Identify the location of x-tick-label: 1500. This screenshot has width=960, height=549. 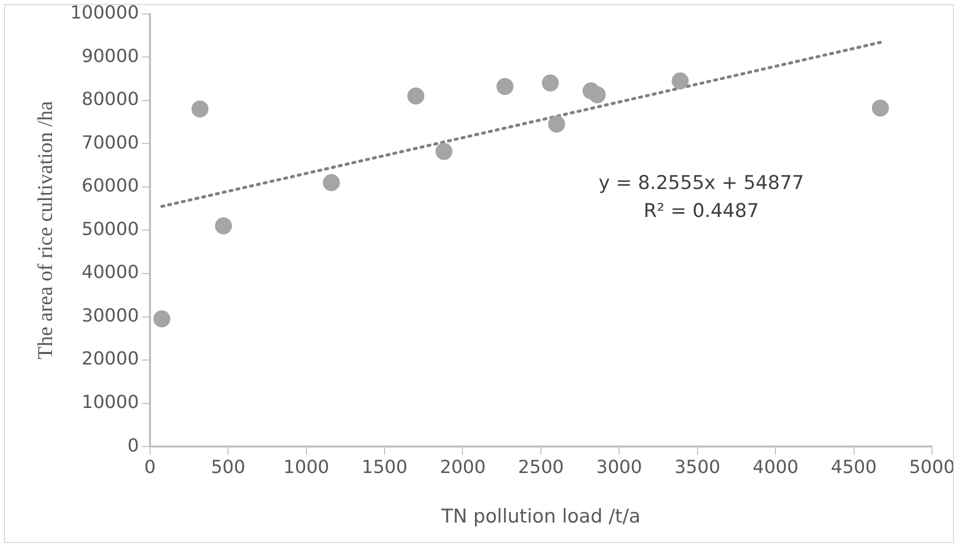
(385, 467).